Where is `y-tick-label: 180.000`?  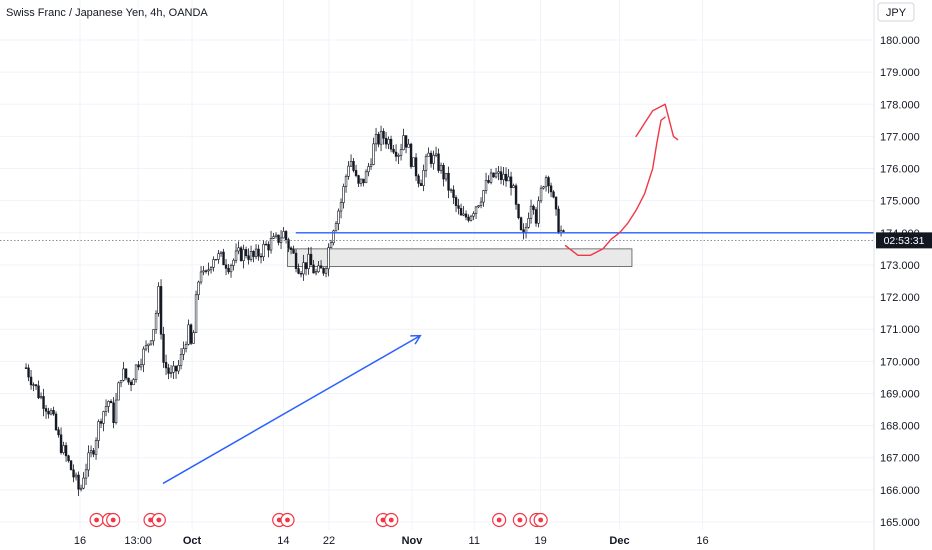
y-tick-label: 180.000 is located at coordinates (900, 41).